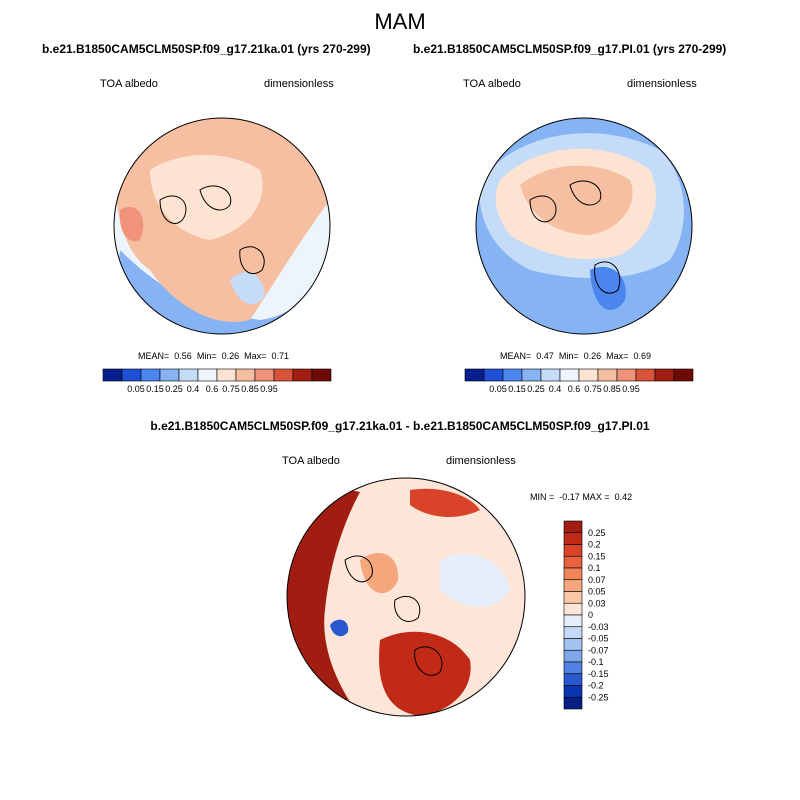 The height and width of the screenshot is (800, 800). Describe the element at coordinates (598, 627) in the screenshot. I see `panel-3-colorbar-tick-label: -0.03` at that location.